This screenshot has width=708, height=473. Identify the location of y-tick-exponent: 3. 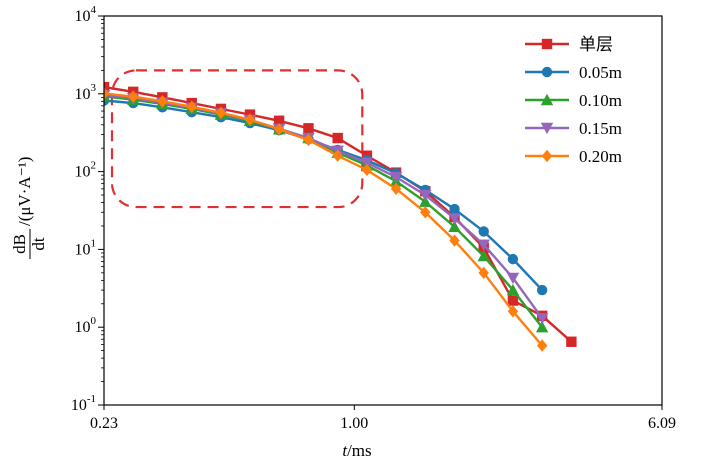
(94, 88).